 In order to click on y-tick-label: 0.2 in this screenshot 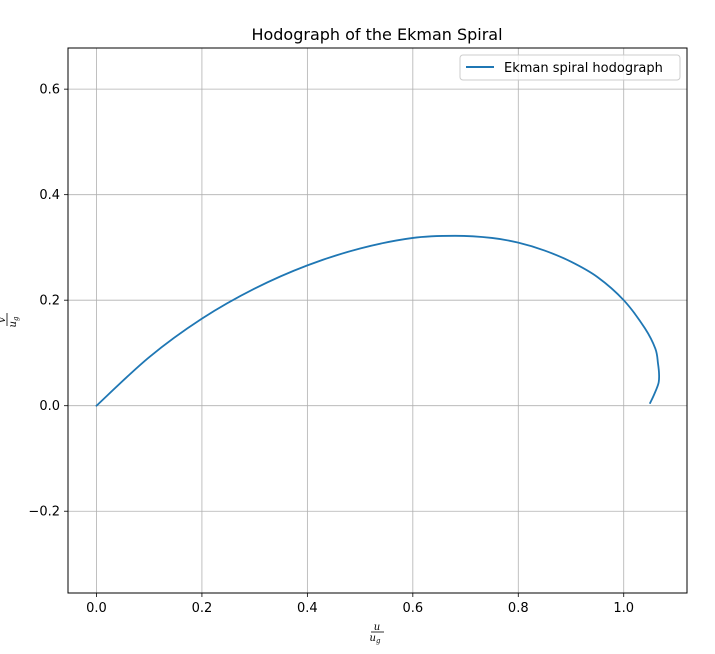, I will do `click(49, 301)`.